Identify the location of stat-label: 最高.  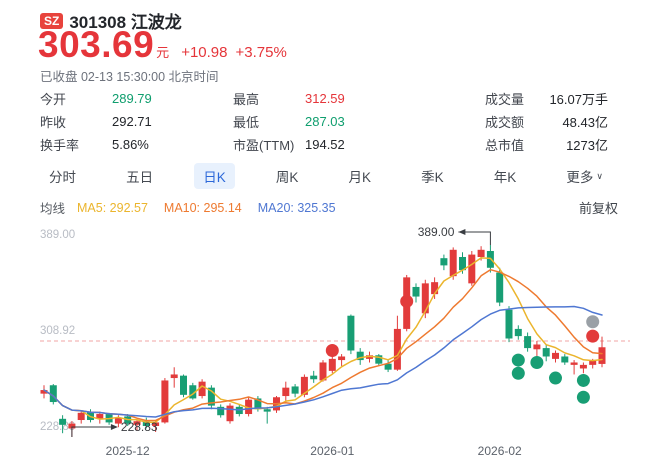
(246, 99).